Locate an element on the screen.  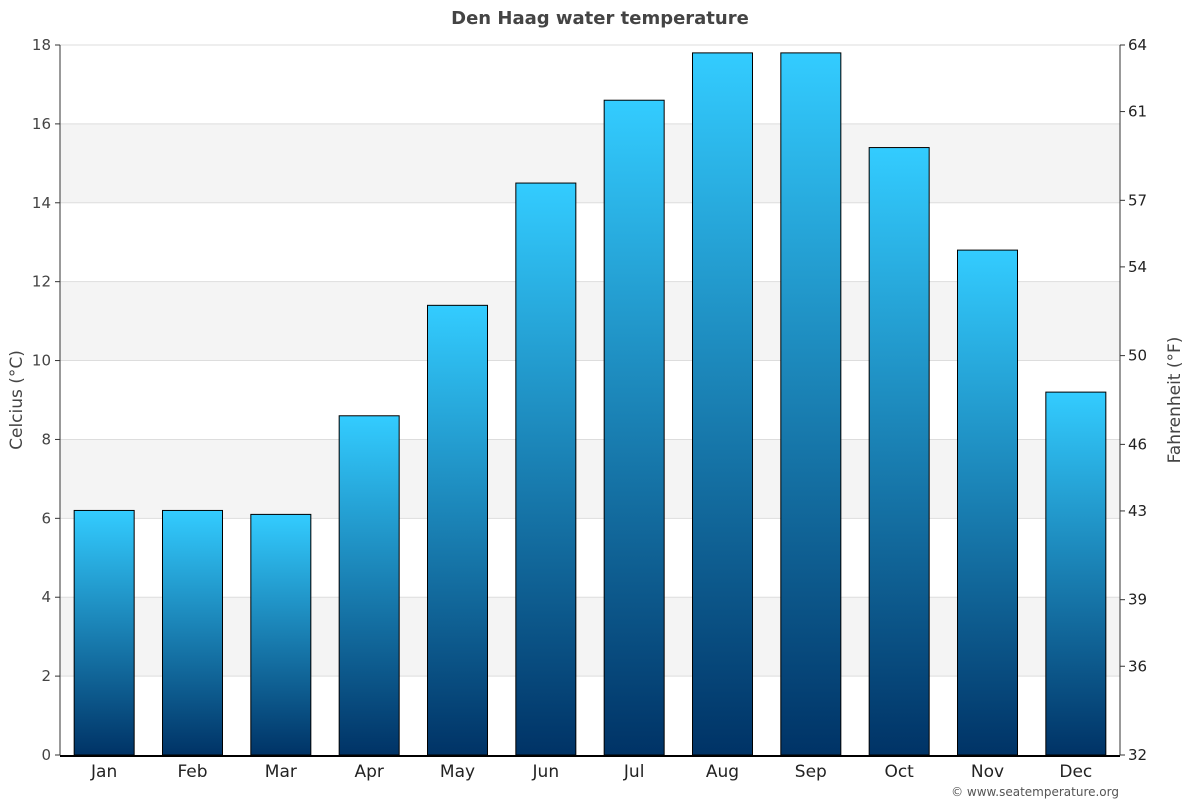
category-label: Jun is located at coordinates (546, 772).